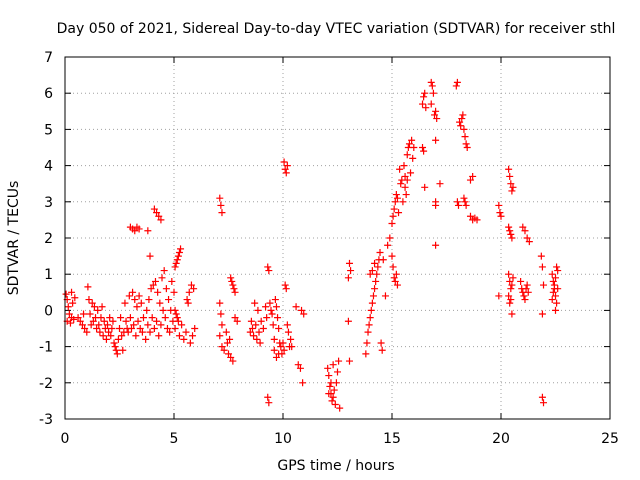 The height and width of the screenshot is (480, 640). Describe the element at coordinates (501, 439) in the screenshot. I see `x-tick-label: 20` at that location.